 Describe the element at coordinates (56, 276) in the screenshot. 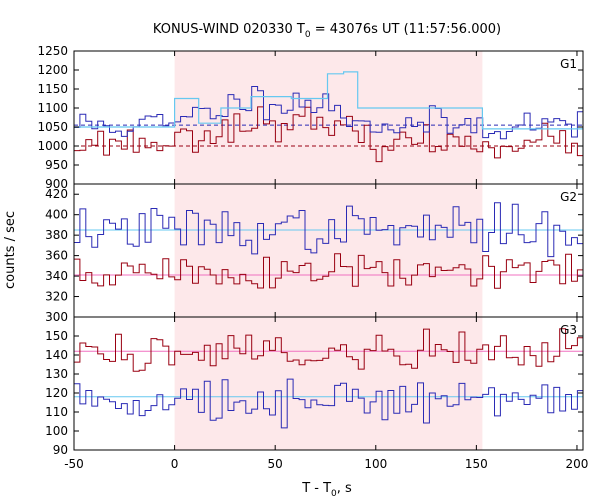

I see `y-tick-label: 340` at that location.